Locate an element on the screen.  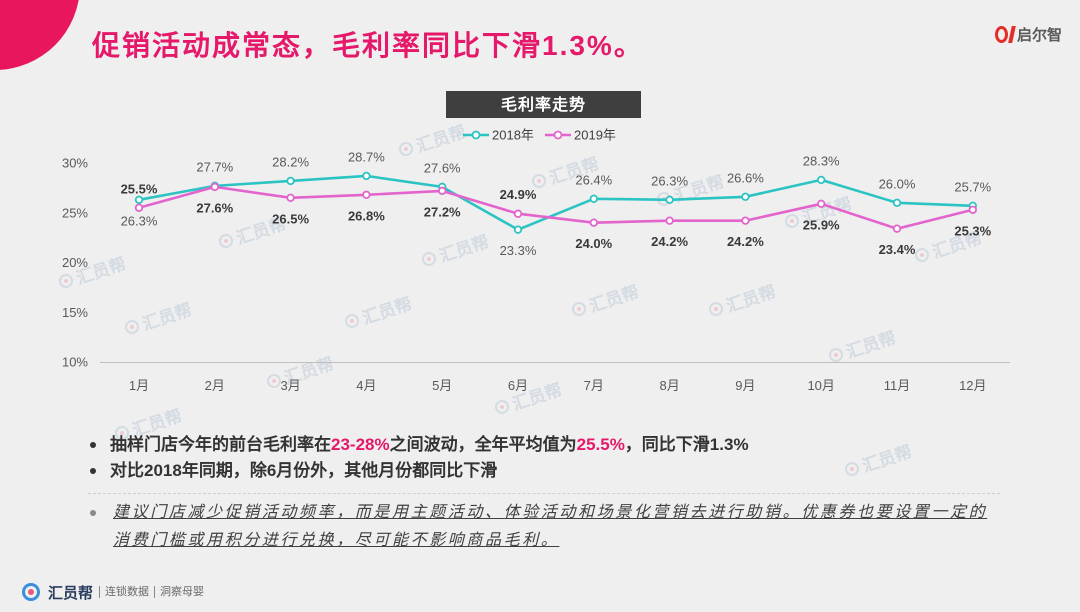
finding-text: ，同比下滑1.3% is located at coordinates (686, 444).